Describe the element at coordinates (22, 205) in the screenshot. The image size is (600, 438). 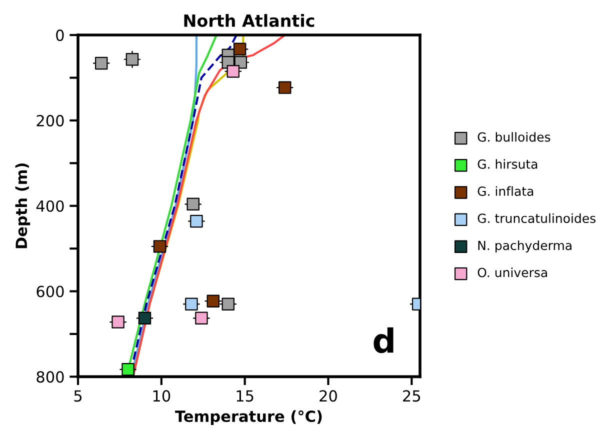
I see `y-axis-title: Depth (m)` at that location.